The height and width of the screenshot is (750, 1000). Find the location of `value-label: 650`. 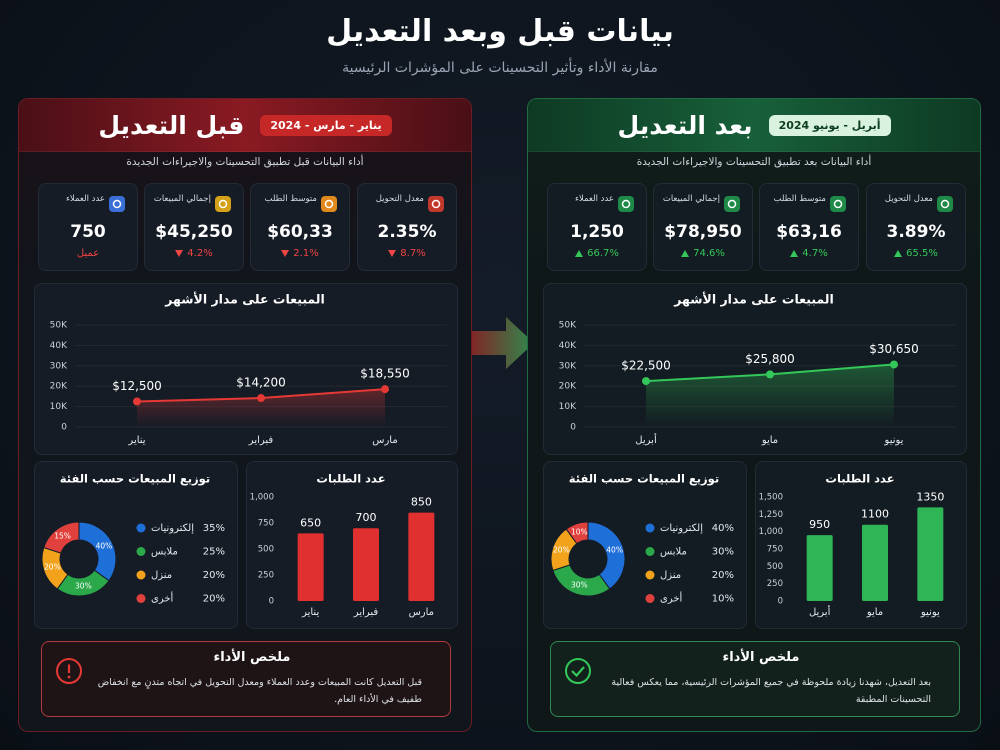

value-label: 650 is located at coordinates (310, 522).